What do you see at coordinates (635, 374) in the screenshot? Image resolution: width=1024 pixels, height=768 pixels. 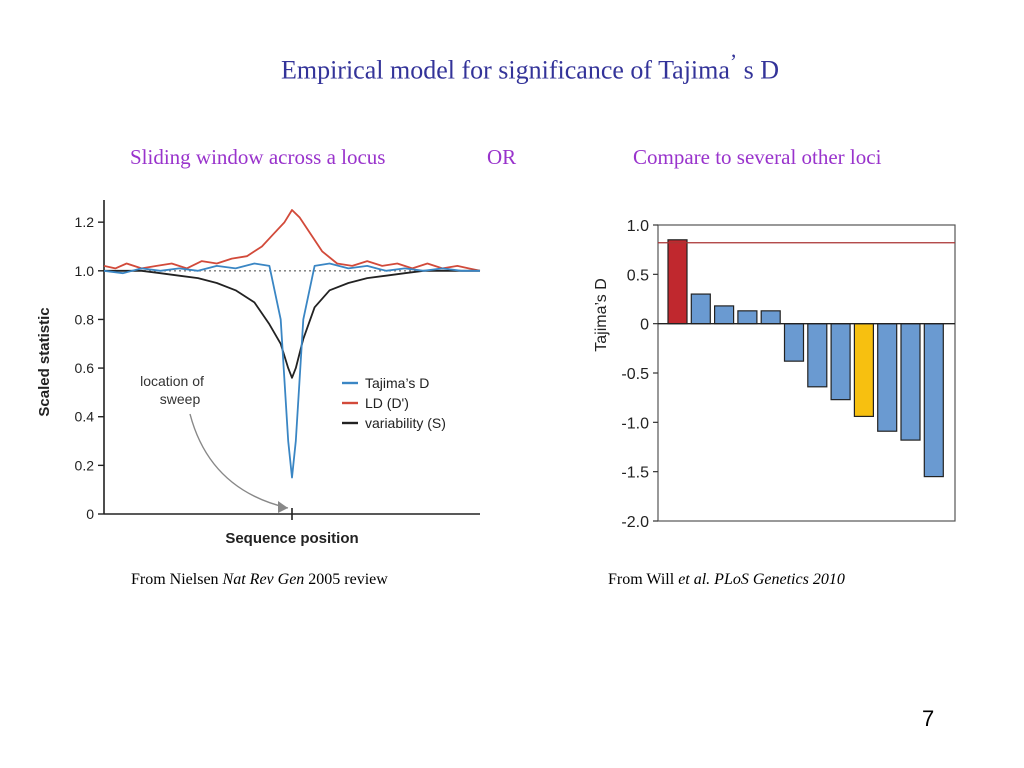 I see `y-tick-label: -0.5` at bounding box center [635, 374].